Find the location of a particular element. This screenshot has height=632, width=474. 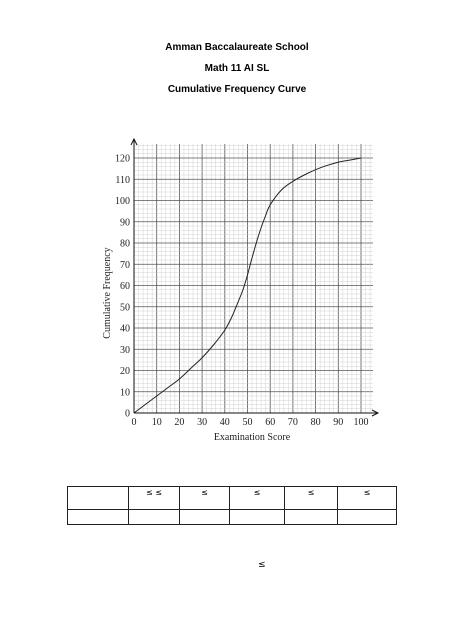

y-tick-label: 10 is located at coordinates (125, 392).